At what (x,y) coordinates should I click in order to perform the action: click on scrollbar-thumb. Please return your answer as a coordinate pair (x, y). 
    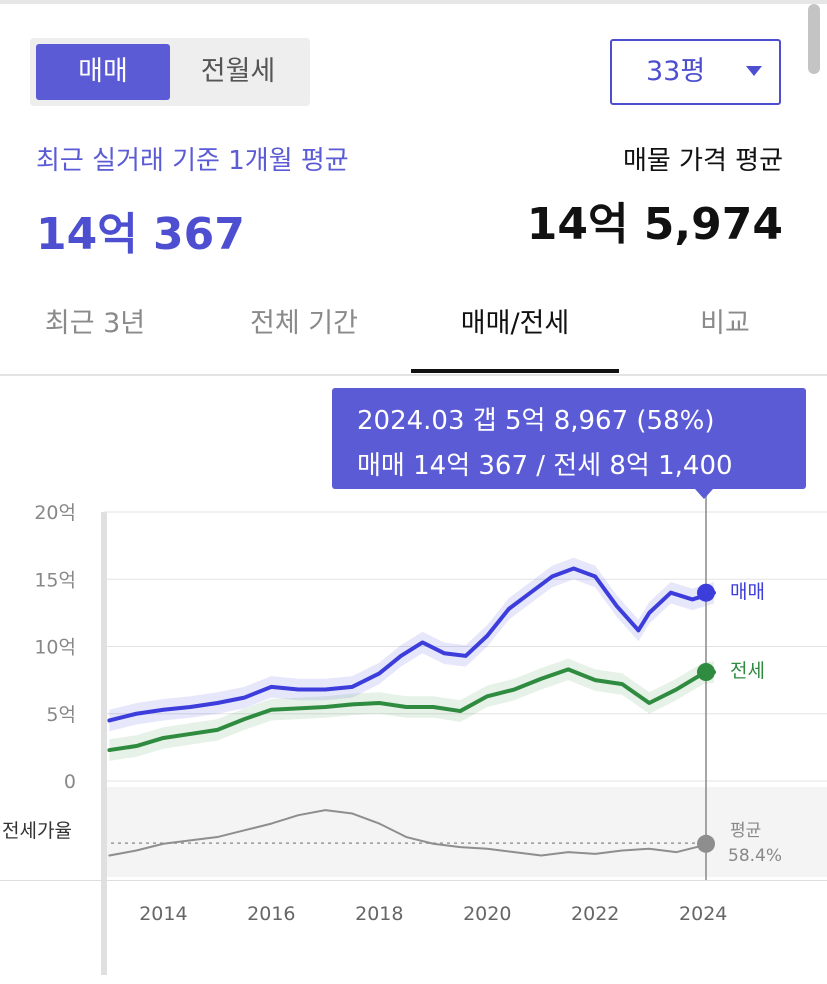
    Looking at the image, I should click on (814, 39).